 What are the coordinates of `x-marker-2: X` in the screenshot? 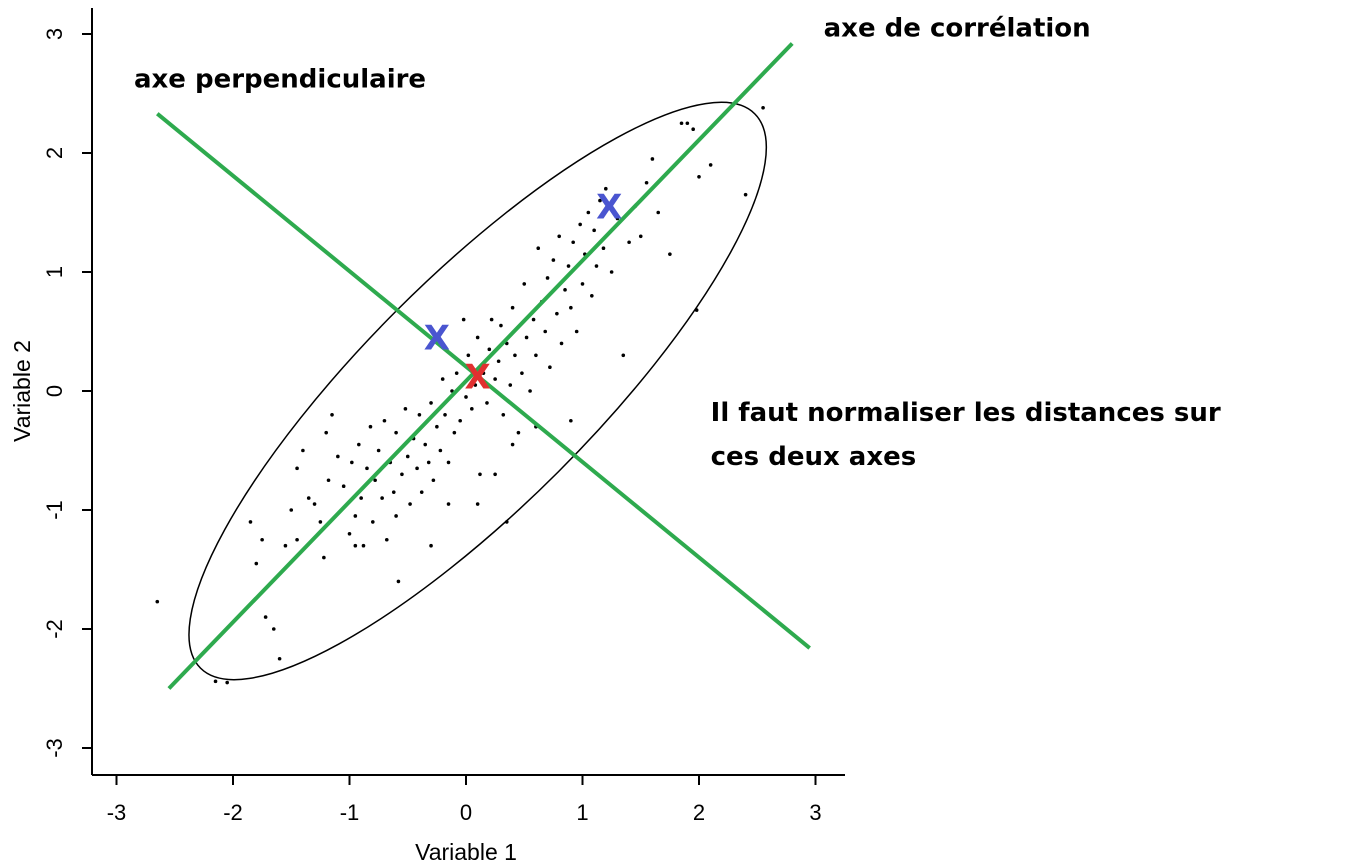 It's located at (478, 378).